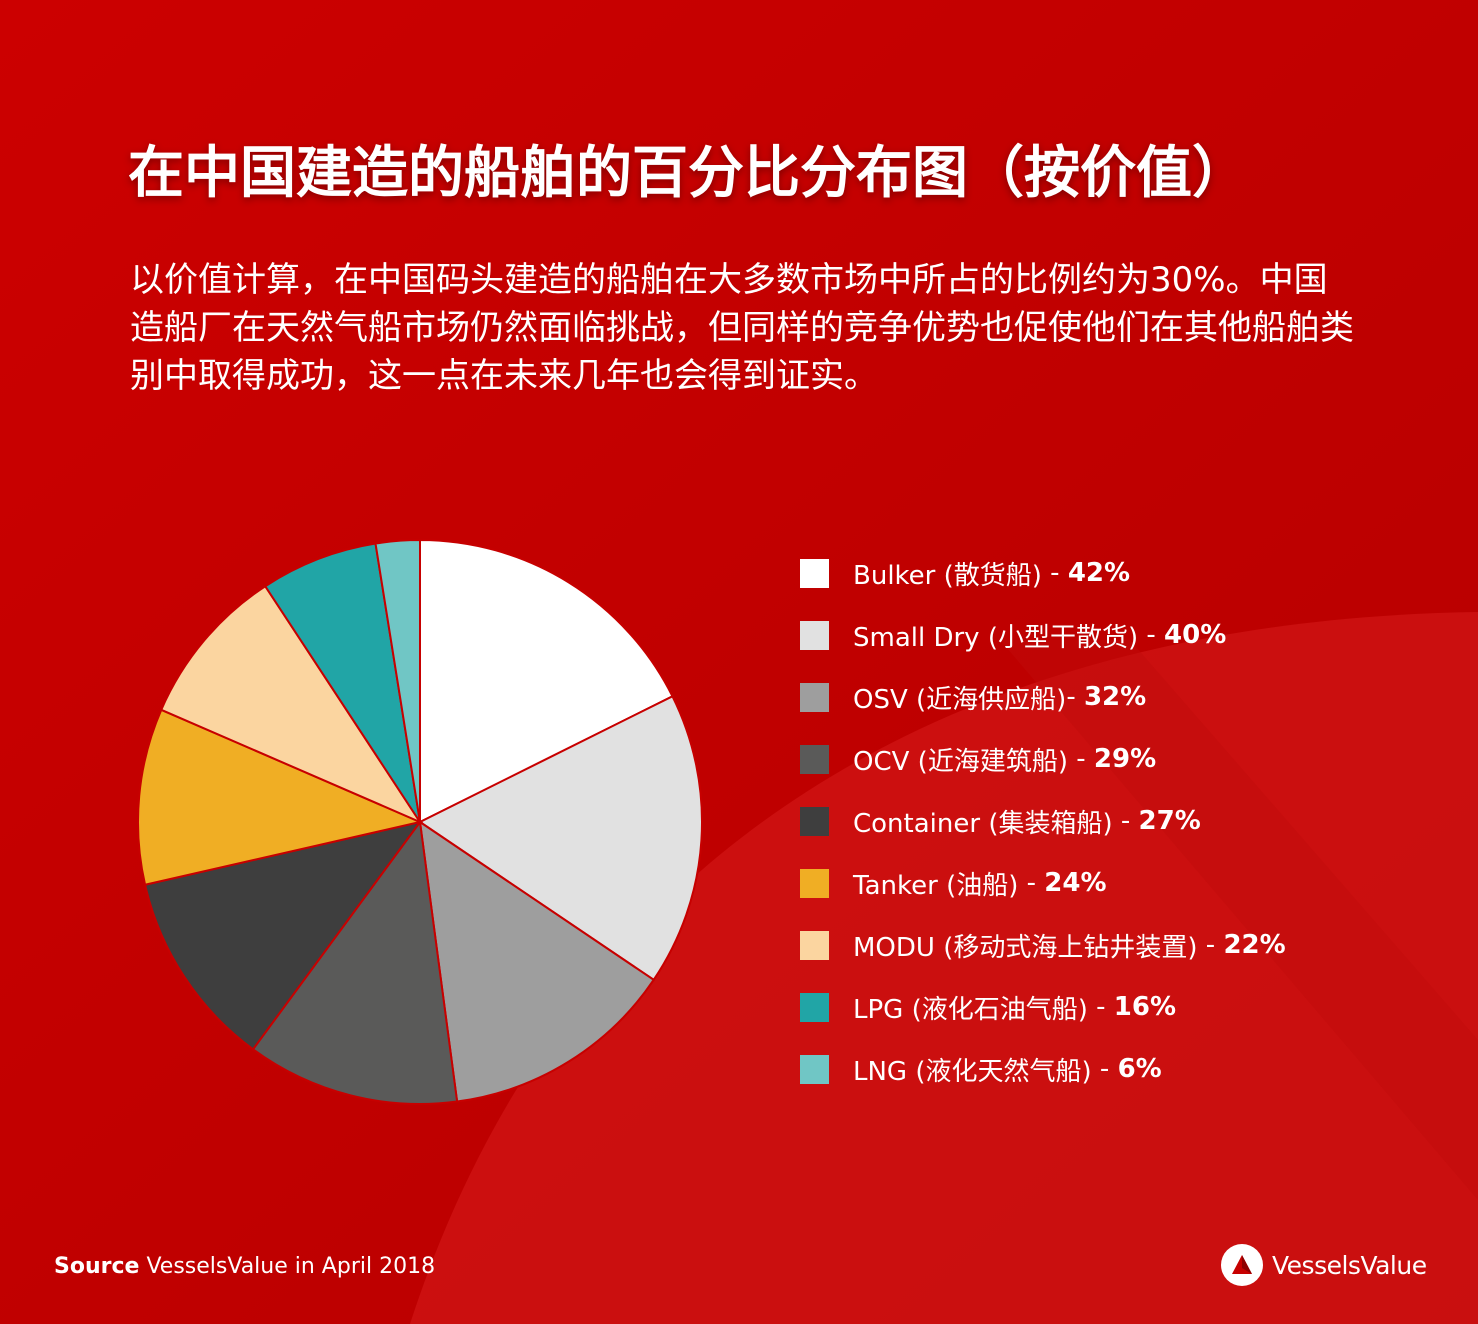 This screenshot has width=1478, height=1324. I want to click on legend-value: 32%, so click(1115, 697).